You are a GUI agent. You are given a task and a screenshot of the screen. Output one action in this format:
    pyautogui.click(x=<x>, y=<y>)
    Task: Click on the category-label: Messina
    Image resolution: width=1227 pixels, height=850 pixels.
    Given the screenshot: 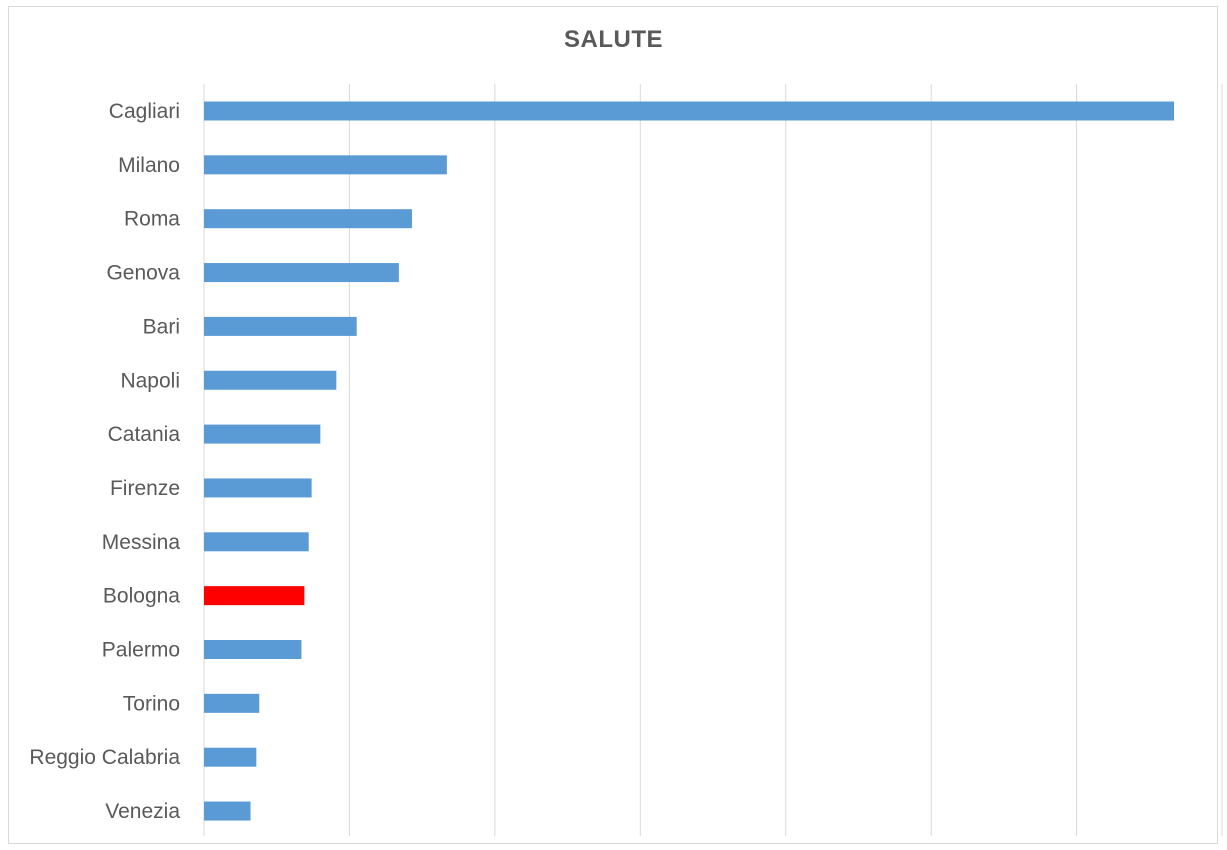 What is the action you would take?
    pyautogui.click(x=141, y=542)
    